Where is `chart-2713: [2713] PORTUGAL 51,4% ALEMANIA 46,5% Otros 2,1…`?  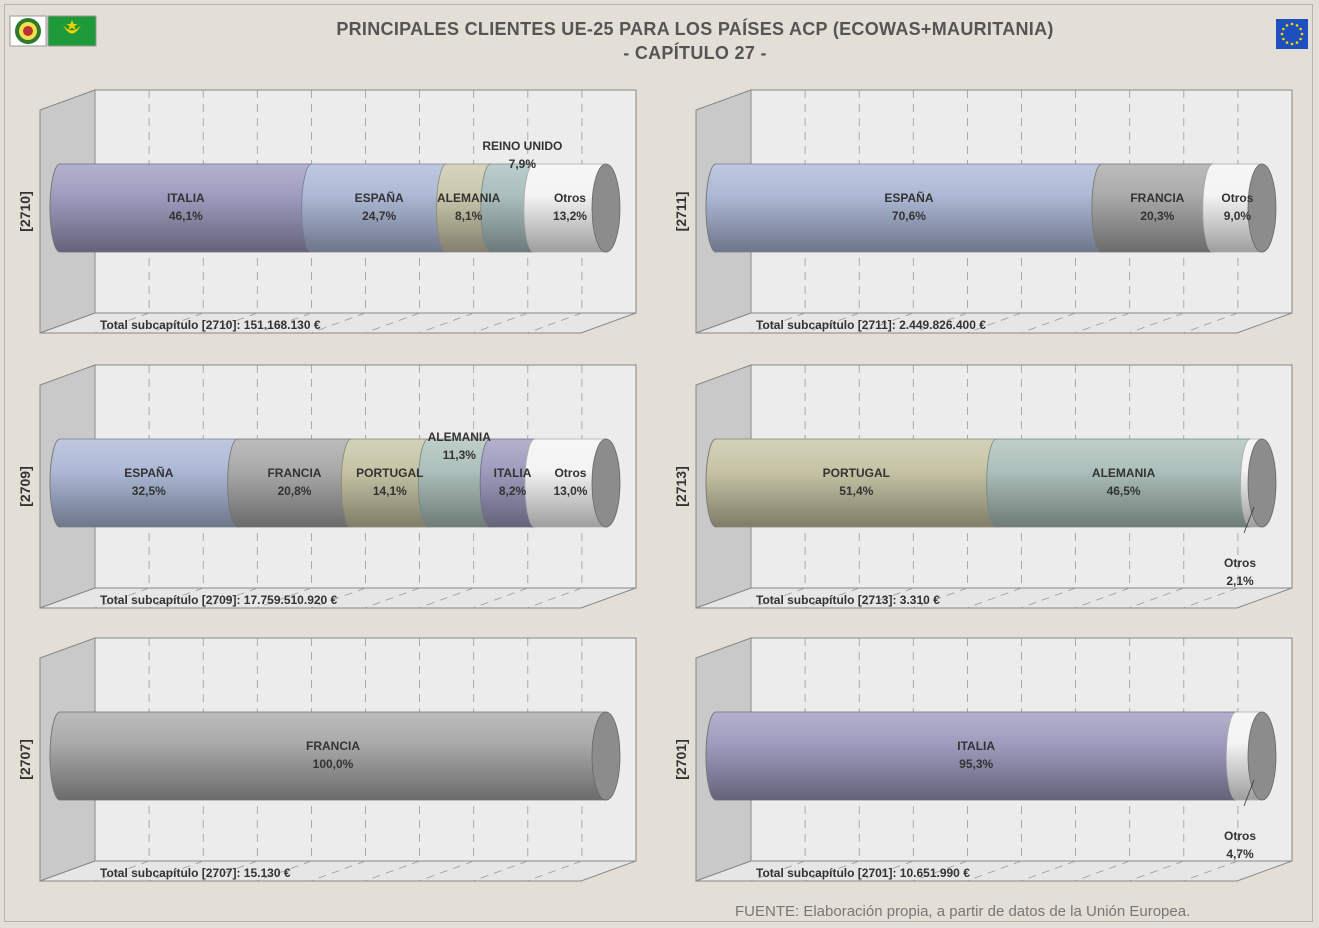
chart-2713: [2713] PORTUGAL 51,4% ALEMANIA 46,5% Otros 2,1… is located at coordinates (983, 486).